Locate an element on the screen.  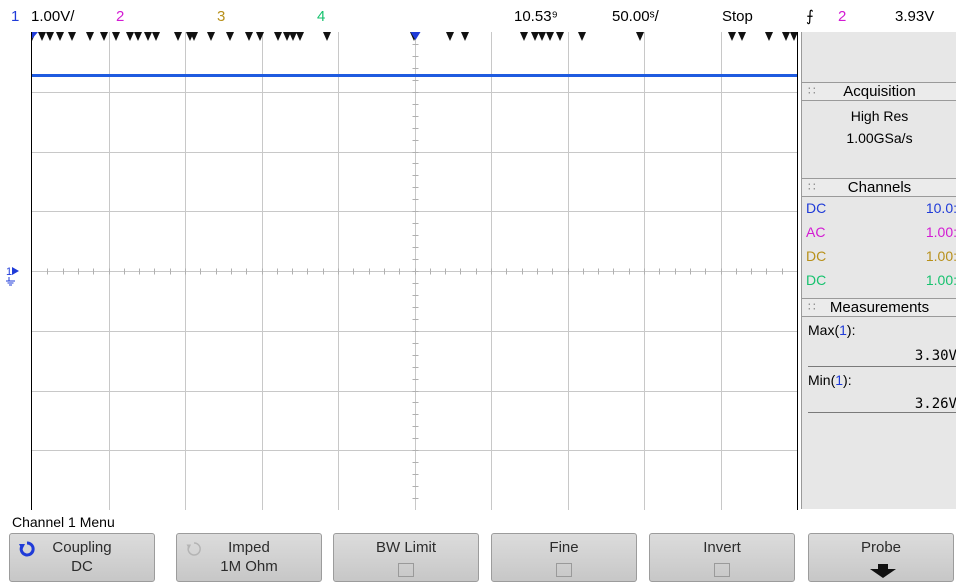
trigger-channel: 2 is located at coordinates (842, 16).